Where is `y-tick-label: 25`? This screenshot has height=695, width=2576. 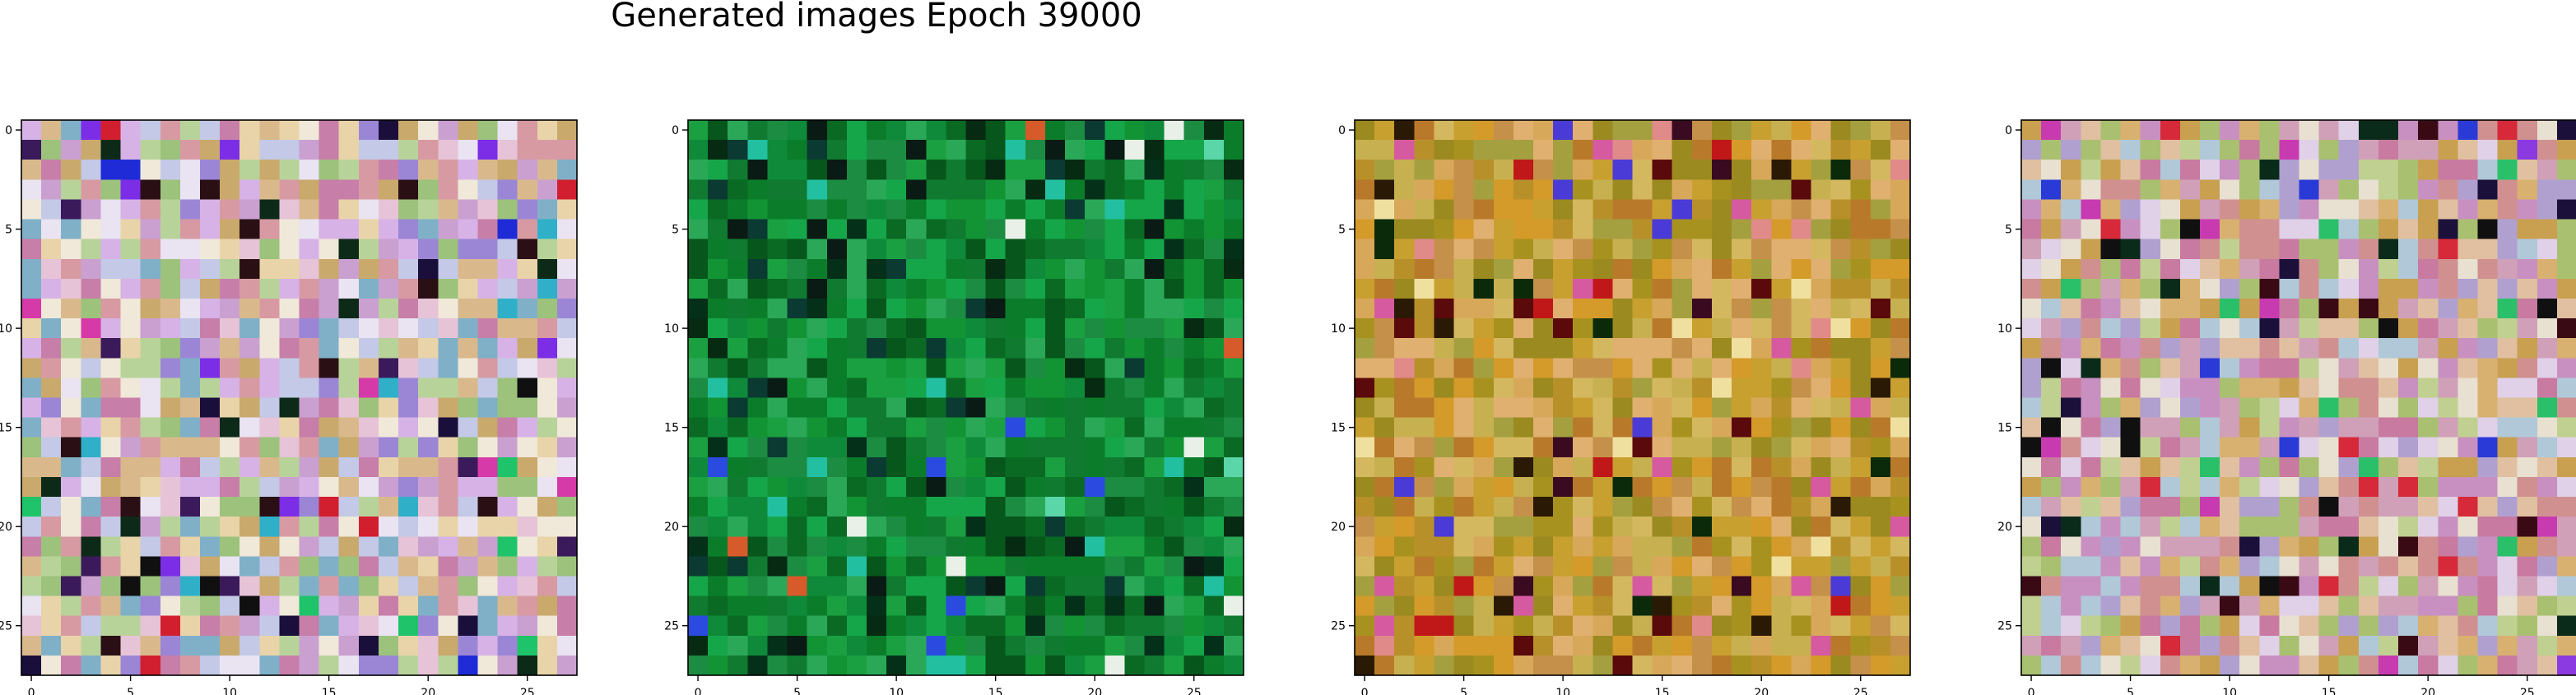 y-tick-label: 25 is located at coordinates (2004, 626).